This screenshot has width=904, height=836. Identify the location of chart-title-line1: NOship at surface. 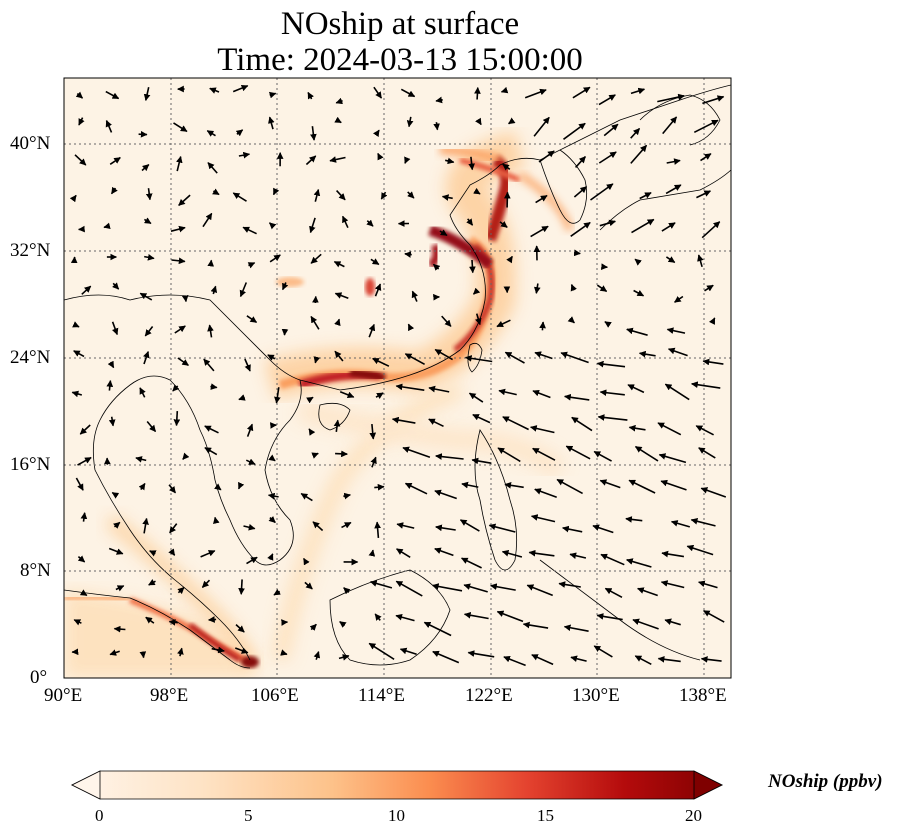
(400, 24).